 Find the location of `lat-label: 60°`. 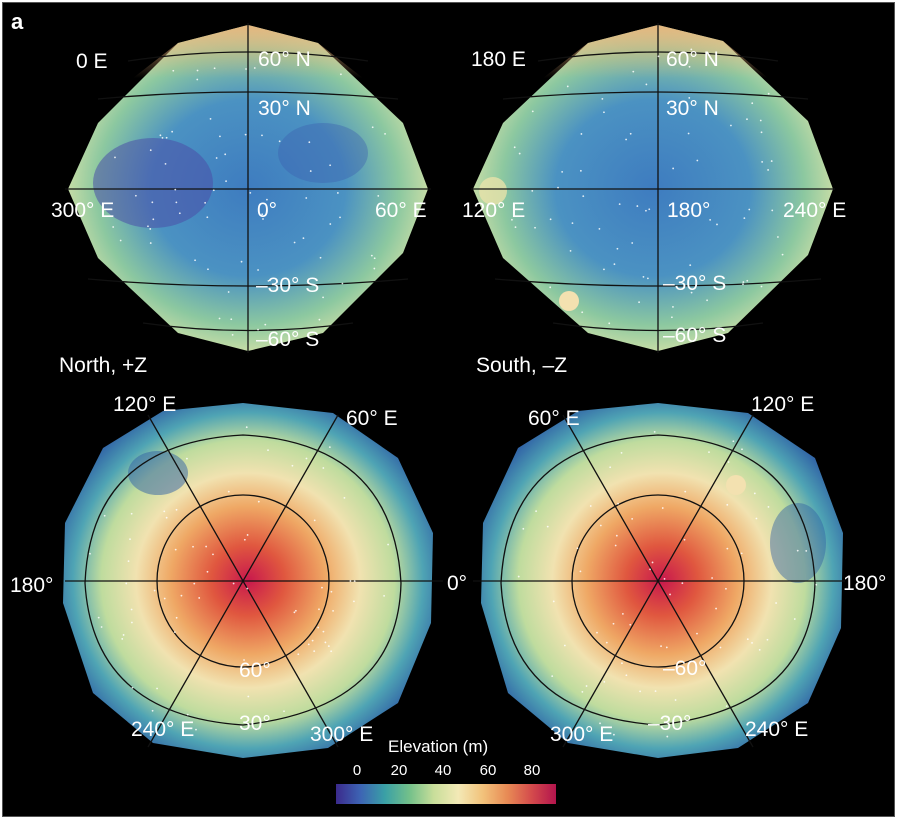

lat-label: 60° is located at coordinates (255, 670).